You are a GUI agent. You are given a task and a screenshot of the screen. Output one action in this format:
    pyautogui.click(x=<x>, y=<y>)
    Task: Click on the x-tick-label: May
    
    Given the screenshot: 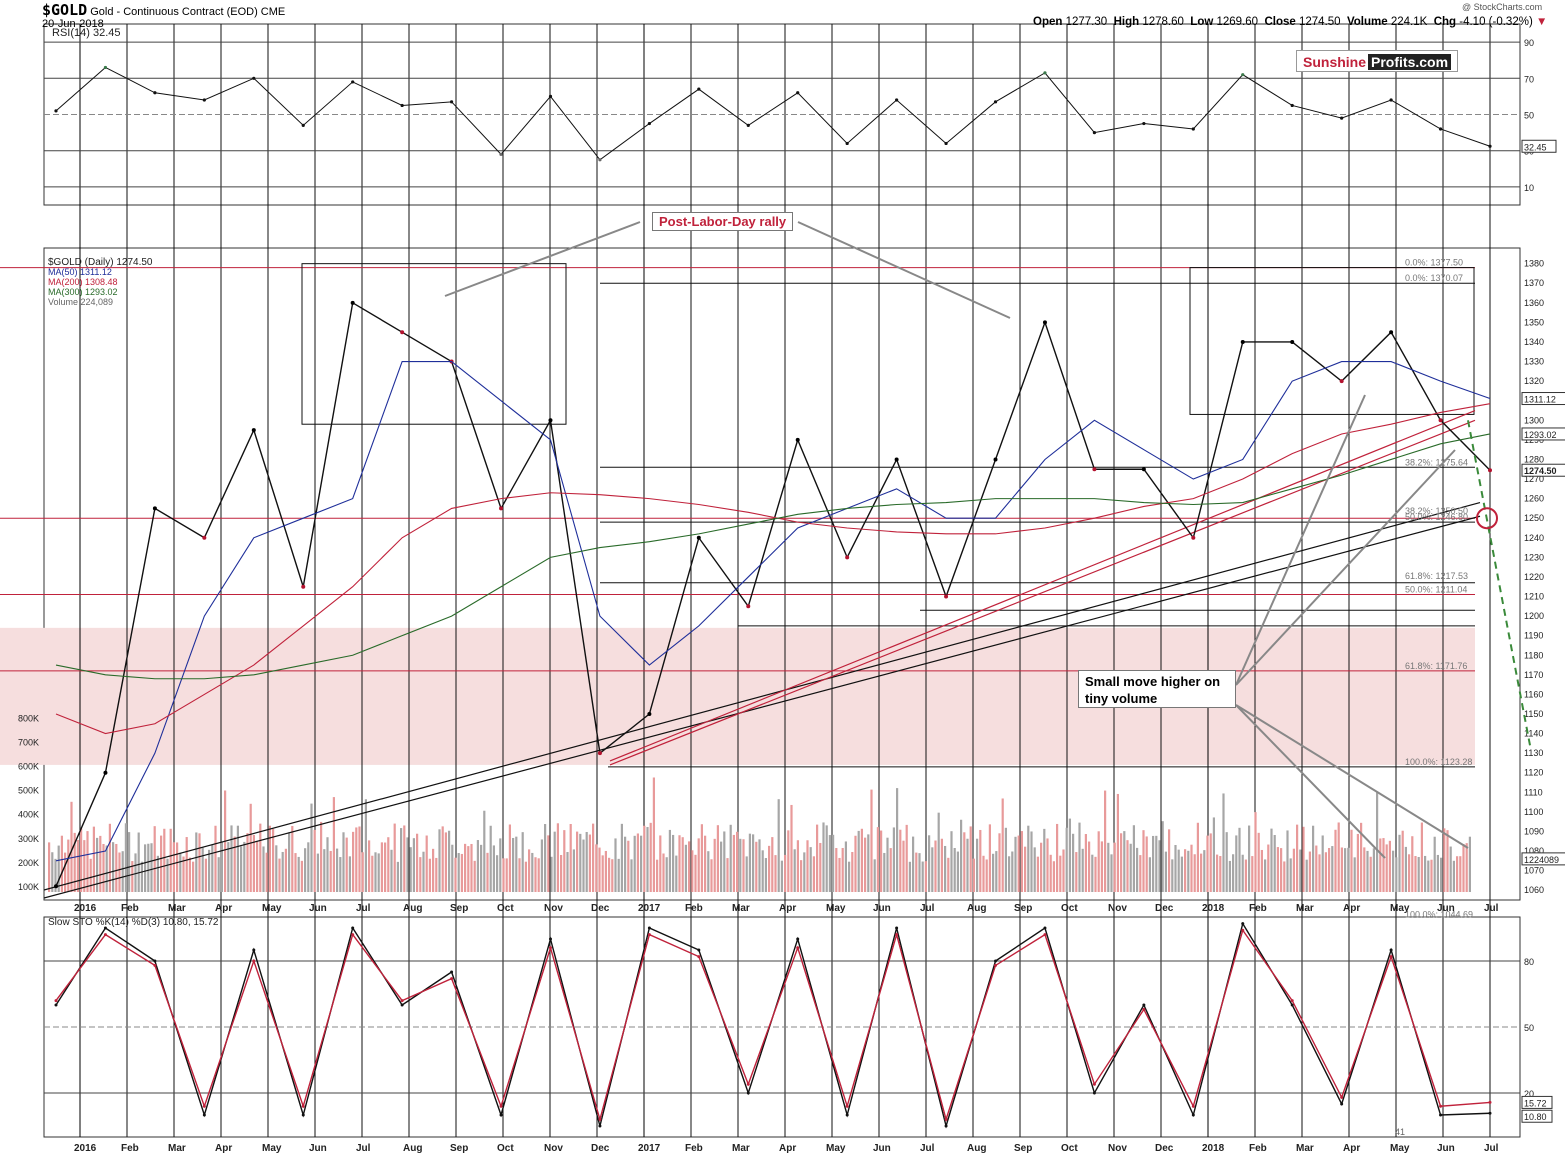 What is the action you would take?
    pyautogui.click(x=1400, y=908)
    